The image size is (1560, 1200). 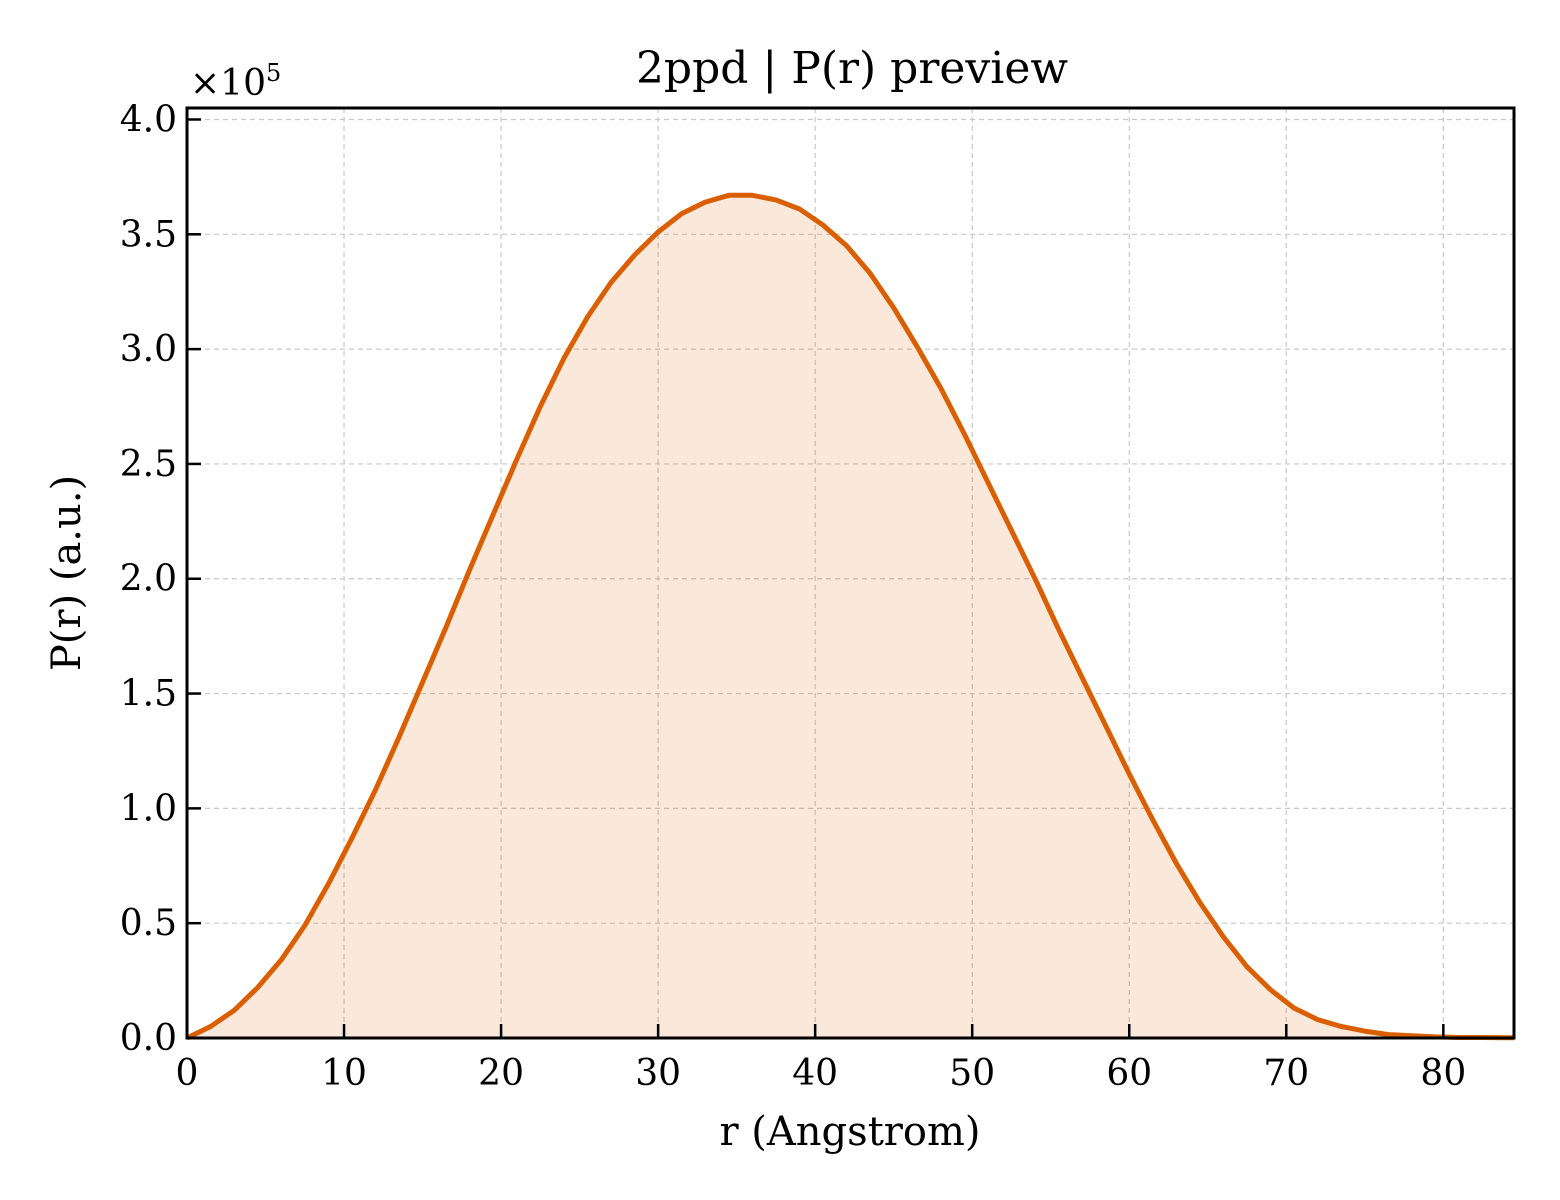 I want to click on x-tick-label: 80, so click(x=1443, y=1073).